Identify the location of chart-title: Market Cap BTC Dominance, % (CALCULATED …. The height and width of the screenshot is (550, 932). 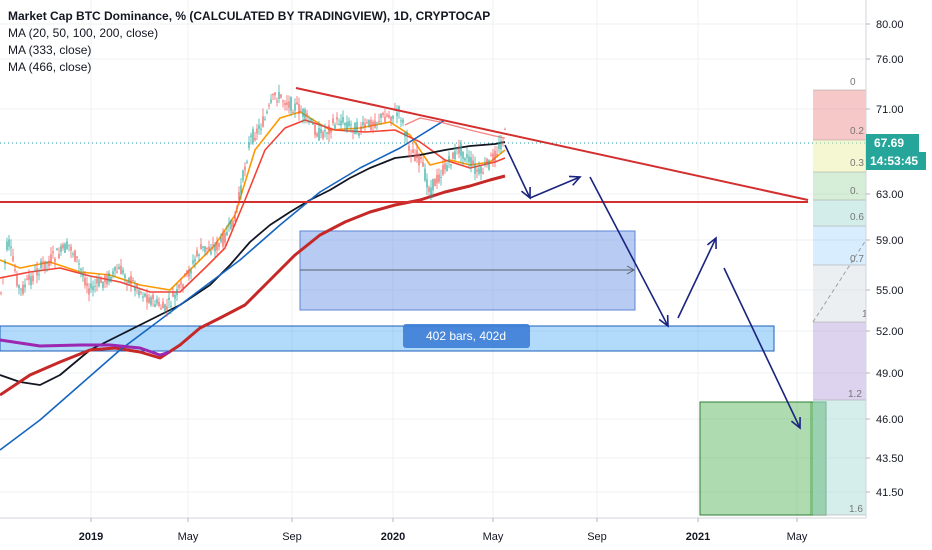
(249, 16).